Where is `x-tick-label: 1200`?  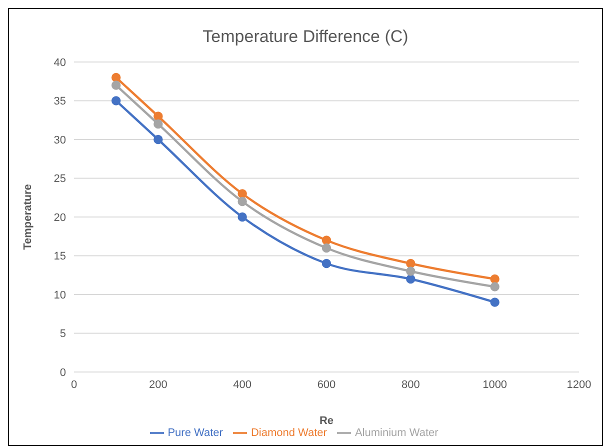
x-tick-label: 1200 is located at coordinates (579, 384).